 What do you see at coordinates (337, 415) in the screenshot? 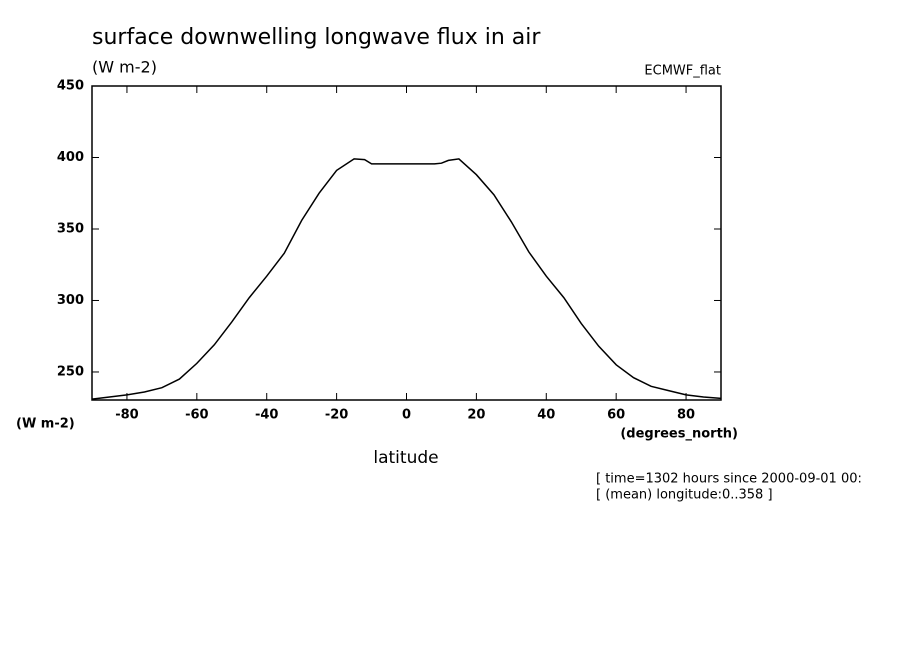
I see `x-tick-label: -20` at bounding box center [337, 415].